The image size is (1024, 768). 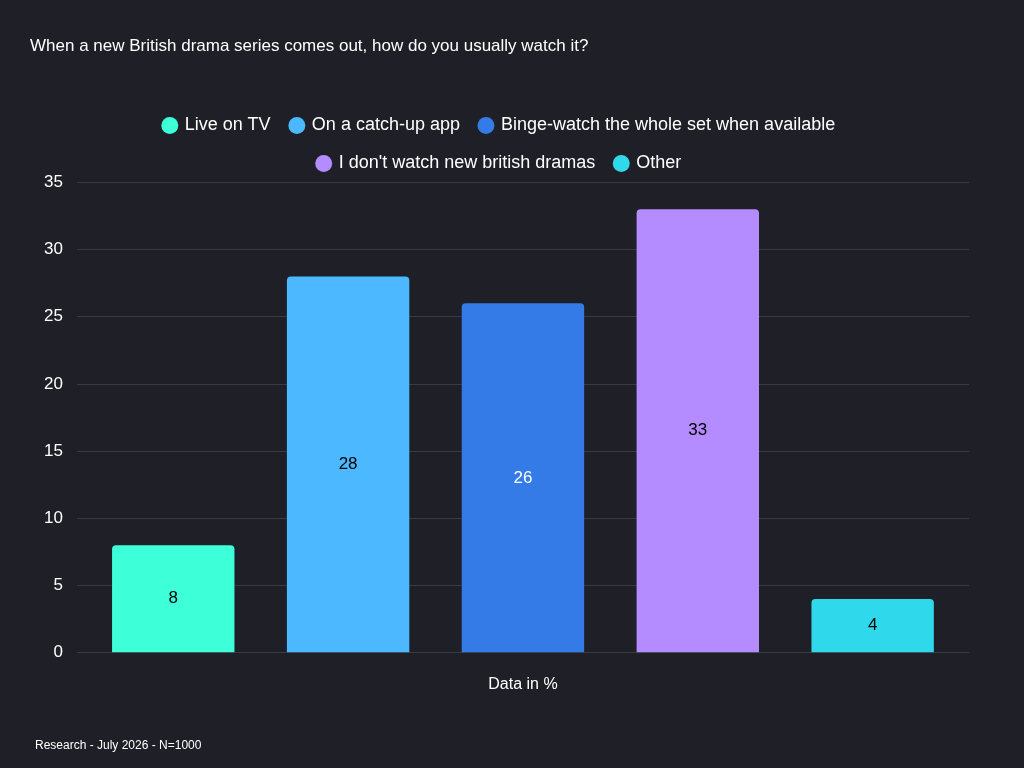 I want to click on y-tick-label: 0, so click(x=58, y=652).